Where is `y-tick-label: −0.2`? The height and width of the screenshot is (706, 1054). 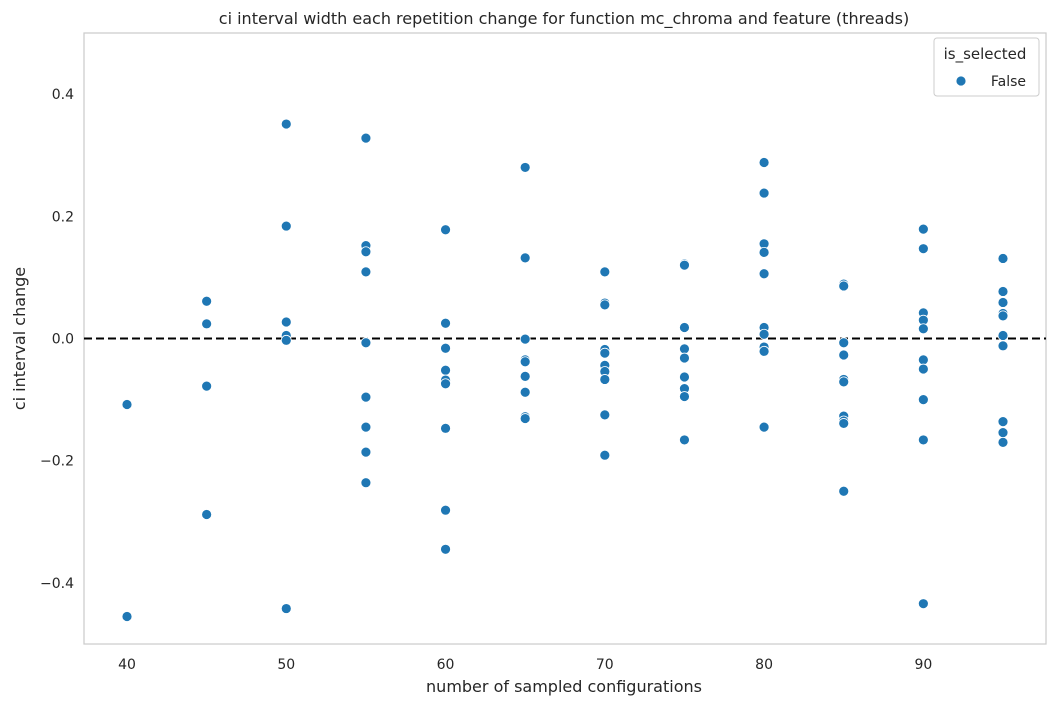
y-tick-label: −0.2 is located at coordinates (57, 462).